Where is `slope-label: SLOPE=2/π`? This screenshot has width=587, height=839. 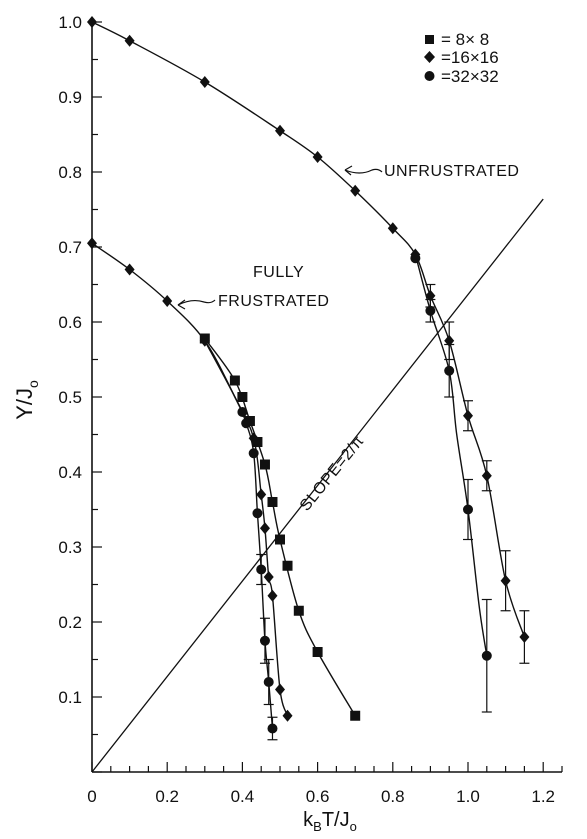
slope-label: SLOPE=2/π is located at coordinates (332, 474).